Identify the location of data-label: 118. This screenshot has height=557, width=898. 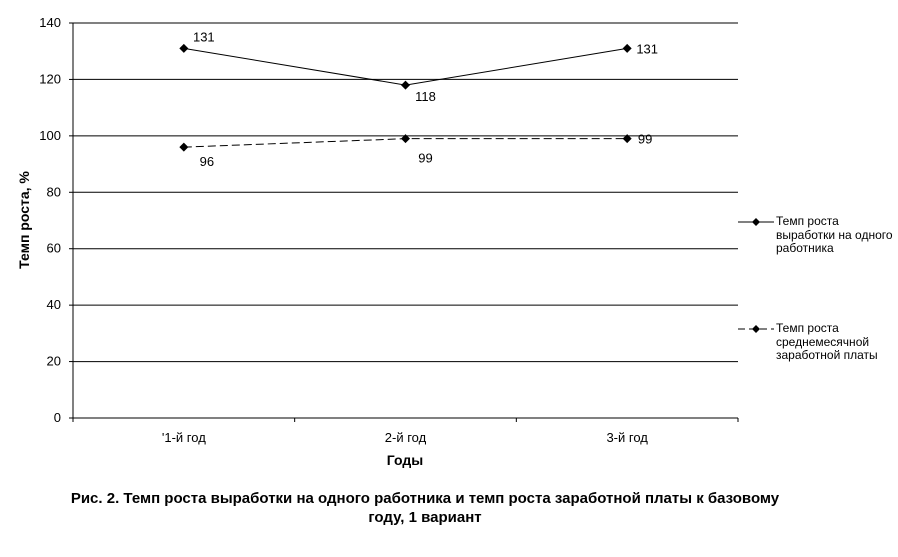
(425, 96).